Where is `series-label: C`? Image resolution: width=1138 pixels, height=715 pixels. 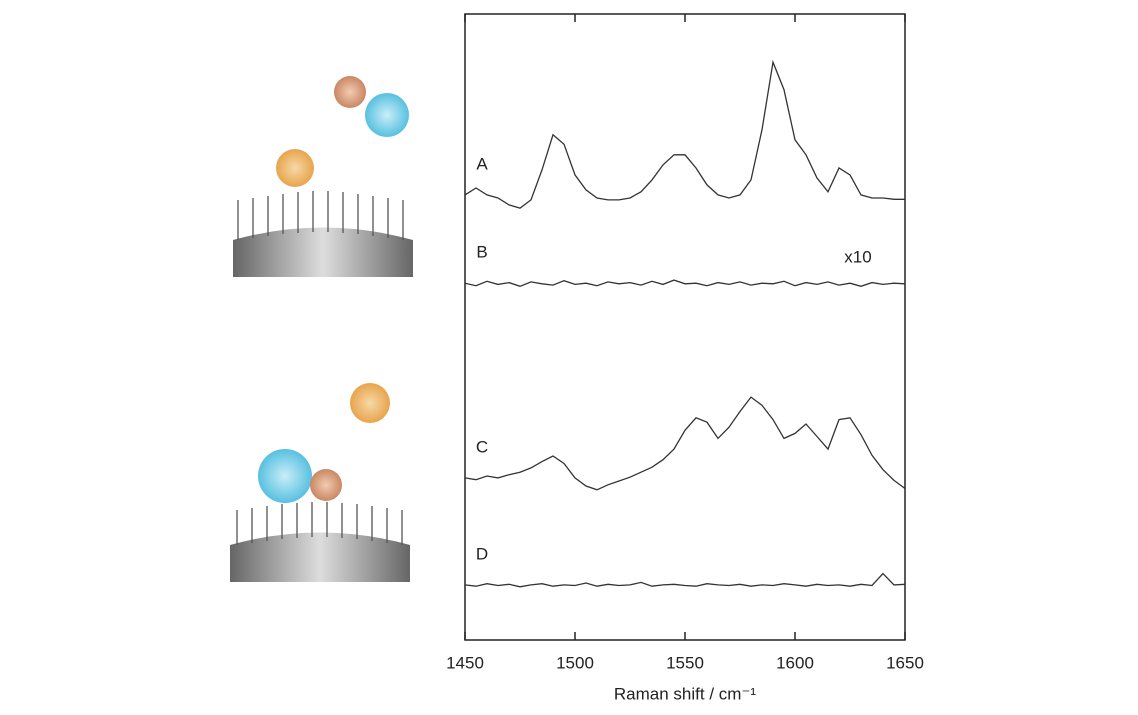
series-label: C is located at coordinates (482, 446).